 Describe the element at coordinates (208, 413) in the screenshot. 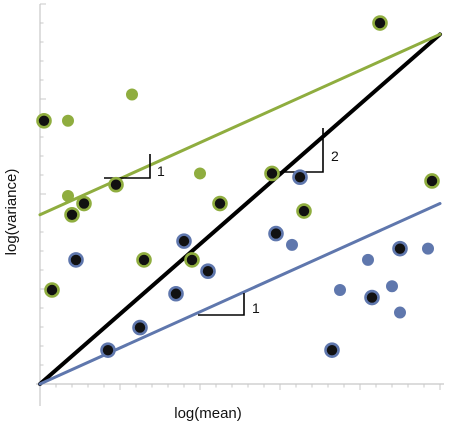

I see `x-axis-label: log(mean)` at that location.